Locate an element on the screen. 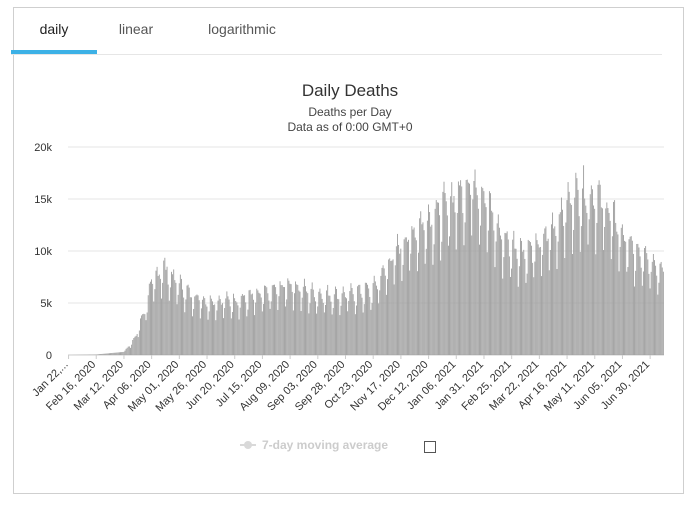  y-tick-label: 10k is located at coordinates (43, 252).